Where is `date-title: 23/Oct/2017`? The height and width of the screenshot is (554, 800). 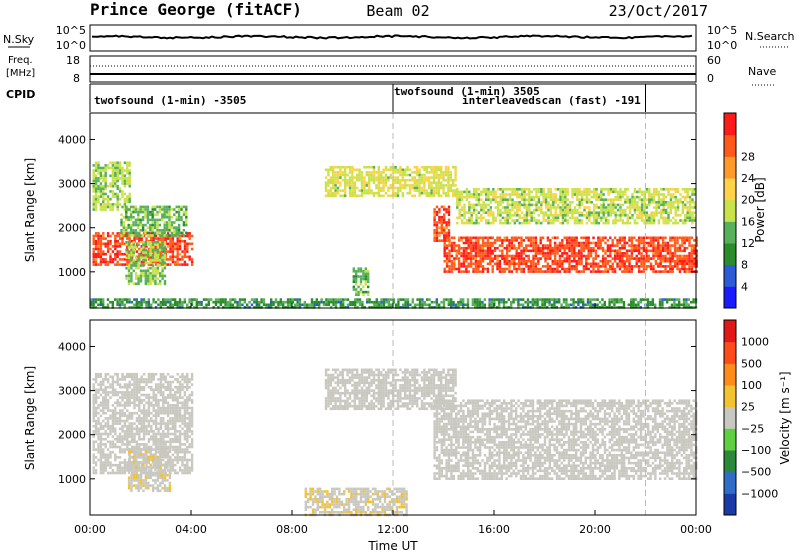
date-title: 23/Oct/2017 is located at coordinates (658, 11).